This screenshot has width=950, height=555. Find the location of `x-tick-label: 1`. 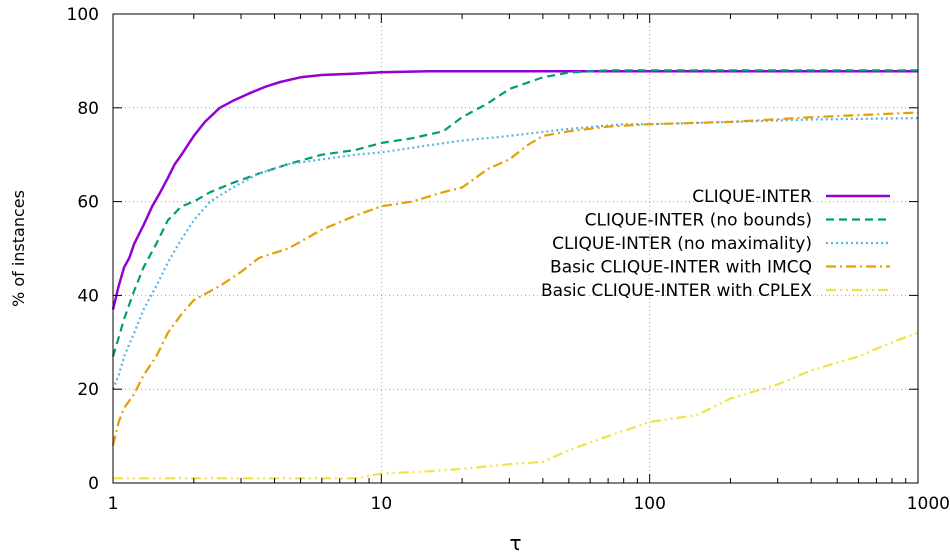

x-tick-label: 1 is located at coordinates (113, 504).